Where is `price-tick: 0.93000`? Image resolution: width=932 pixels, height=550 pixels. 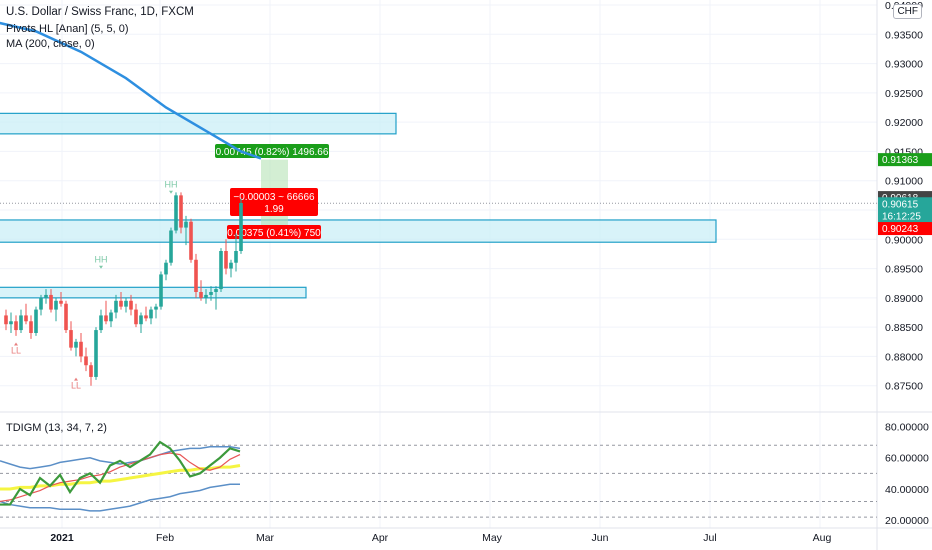 price-tick: 0.93000 is located at coordinates (904, 65).